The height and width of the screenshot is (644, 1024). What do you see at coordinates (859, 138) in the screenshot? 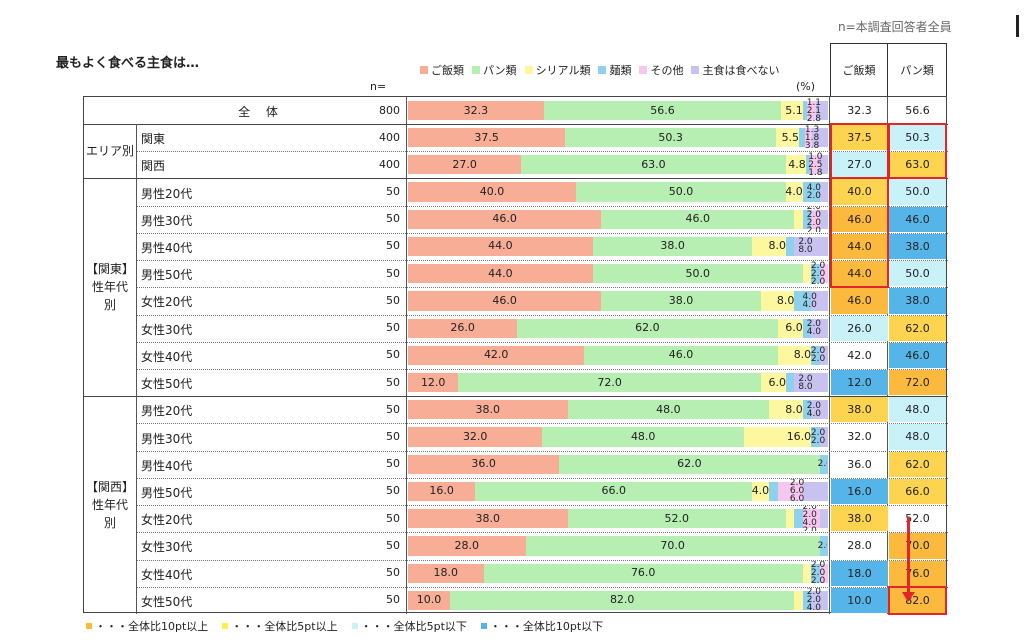
I see `rice-cell: 37.5` at bounding box center [859, 138].